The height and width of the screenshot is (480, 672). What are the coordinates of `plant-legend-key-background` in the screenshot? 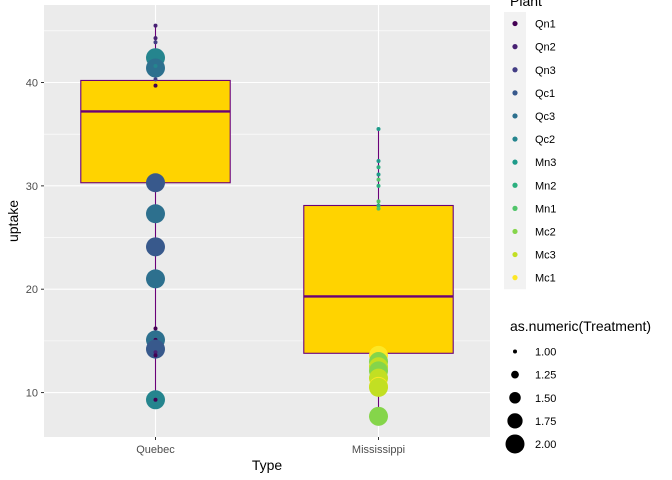 It's located at (515, 151).